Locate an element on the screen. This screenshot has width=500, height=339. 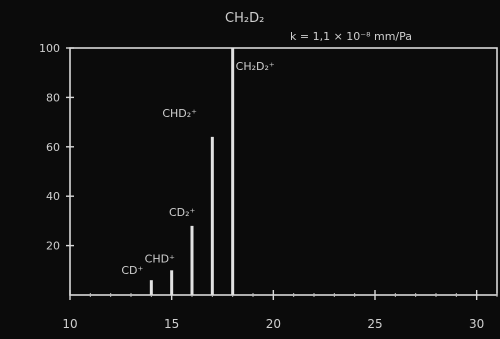
peak-label: CD₂⁺ is located at coordinates (182, 212).